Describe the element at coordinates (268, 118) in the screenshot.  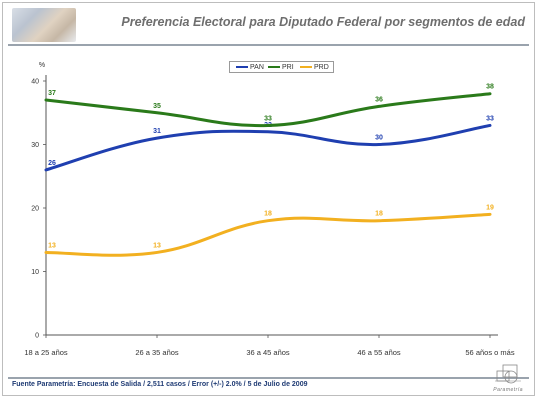
I see `data-label-pri: 33` at that location.